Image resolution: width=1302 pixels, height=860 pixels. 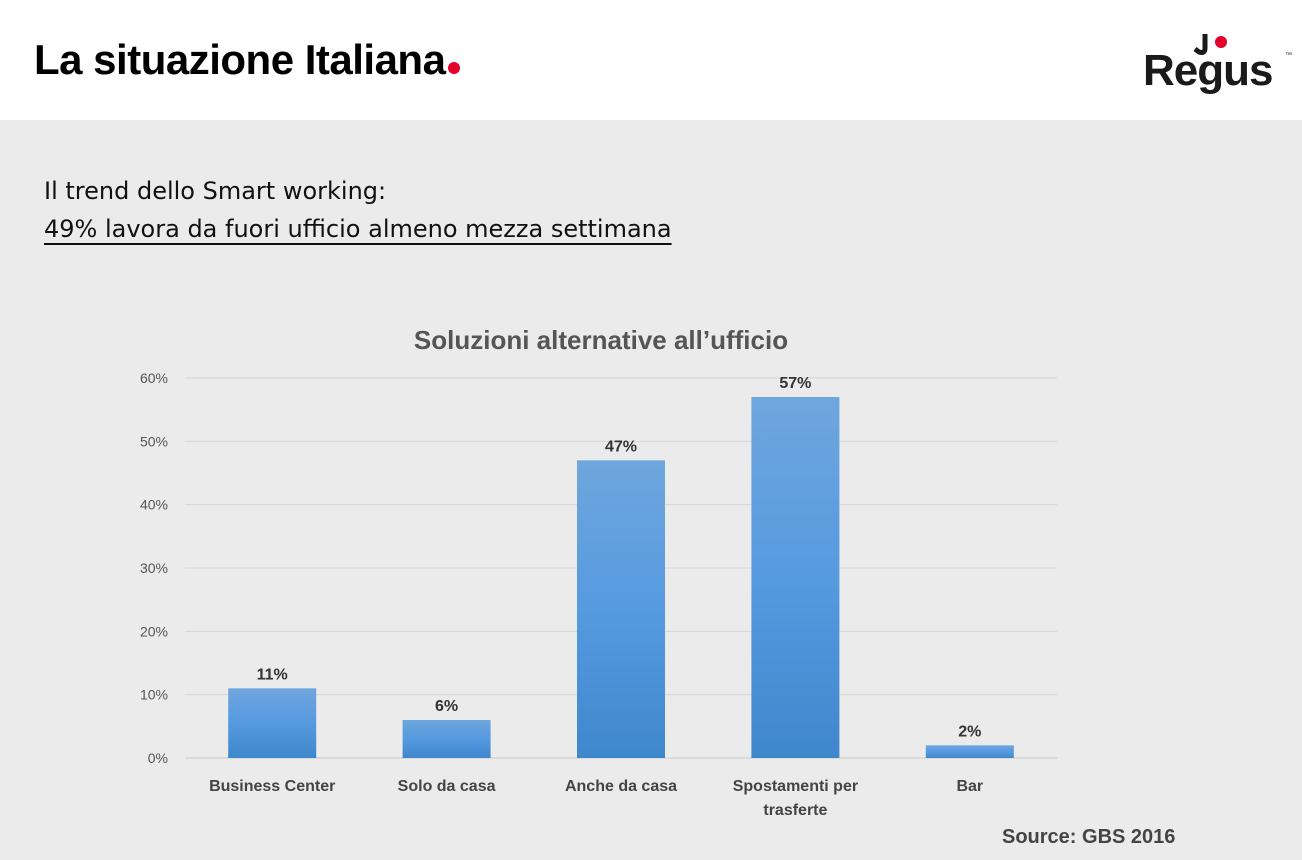 I want to click on y-tick-label: 30%, so click(x=154, y=568).